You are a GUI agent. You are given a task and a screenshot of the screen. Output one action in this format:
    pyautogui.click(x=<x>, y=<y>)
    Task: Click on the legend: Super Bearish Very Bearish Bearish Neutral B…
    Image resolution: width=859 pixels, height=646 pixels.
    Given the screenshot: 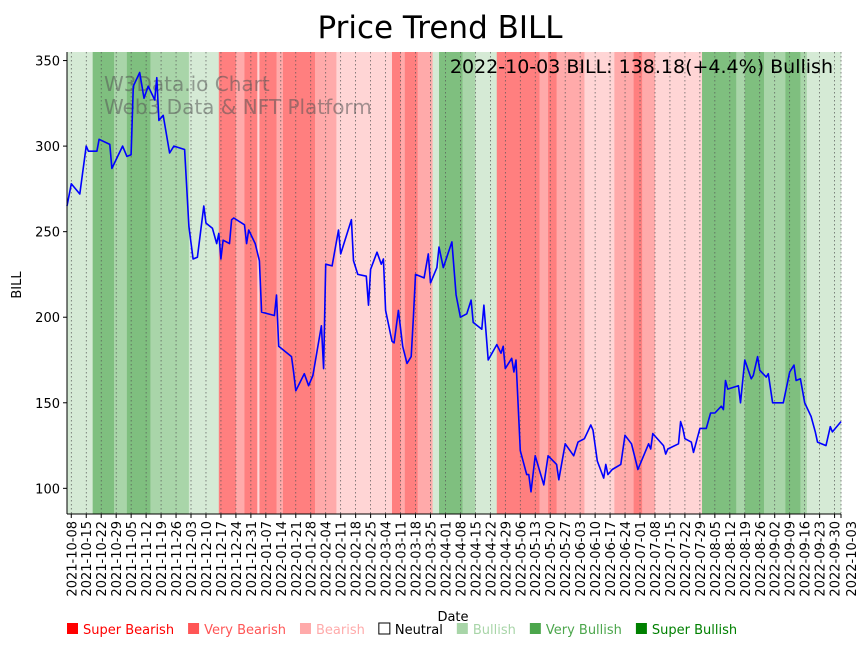 What is the action you would take?
    pyautogui.click(x=402, y=630)
    